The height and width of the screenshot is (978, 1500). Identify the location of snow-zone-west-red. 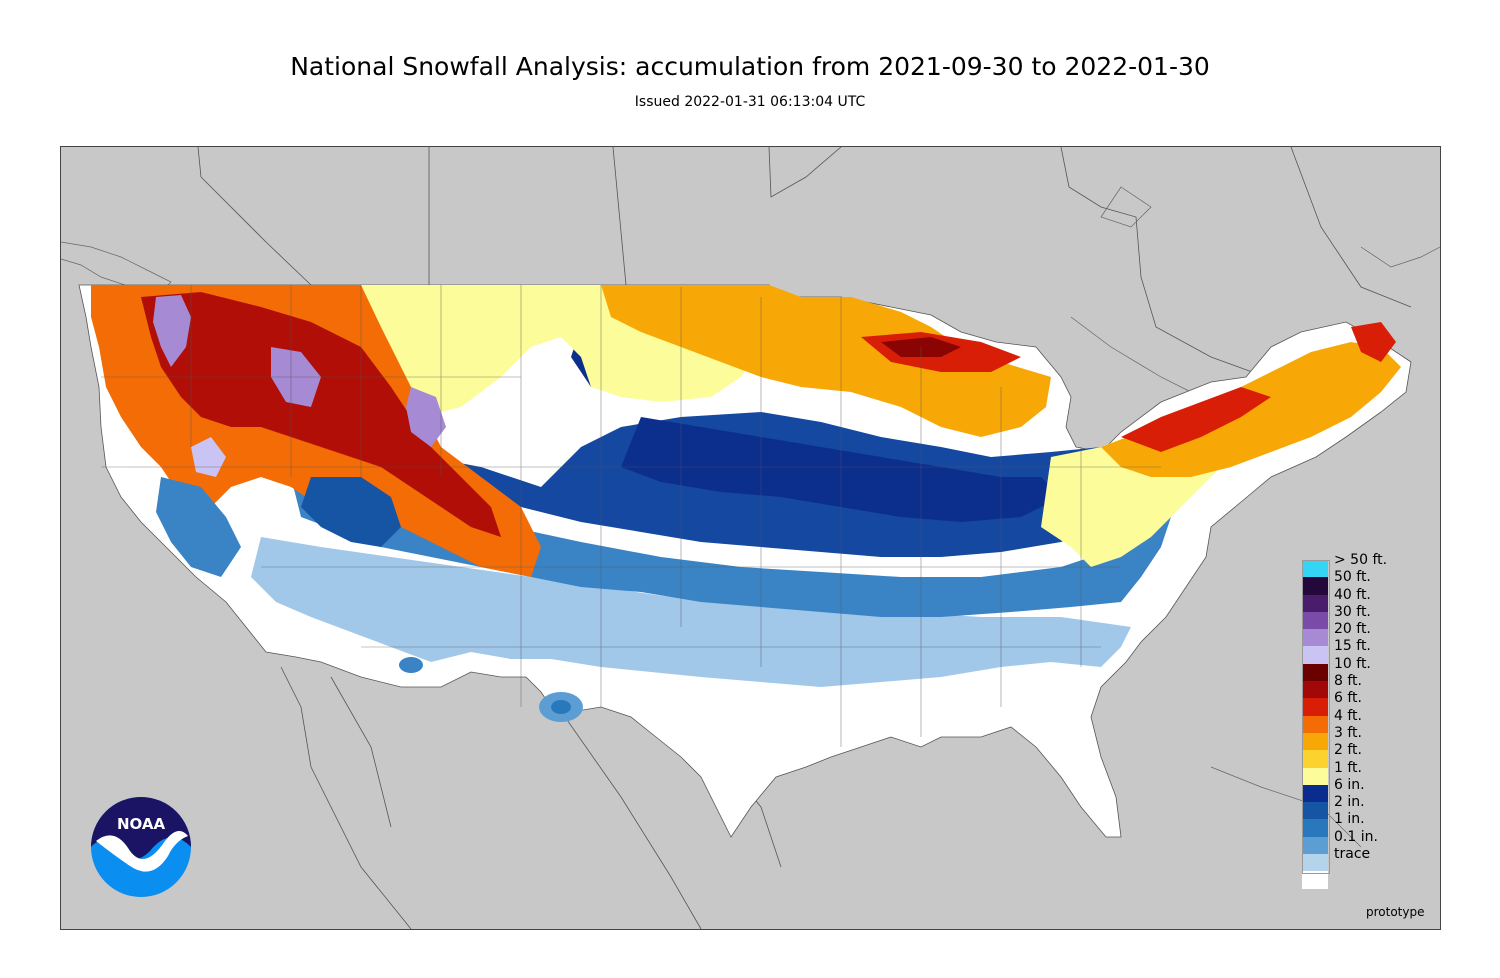
(321, 414).